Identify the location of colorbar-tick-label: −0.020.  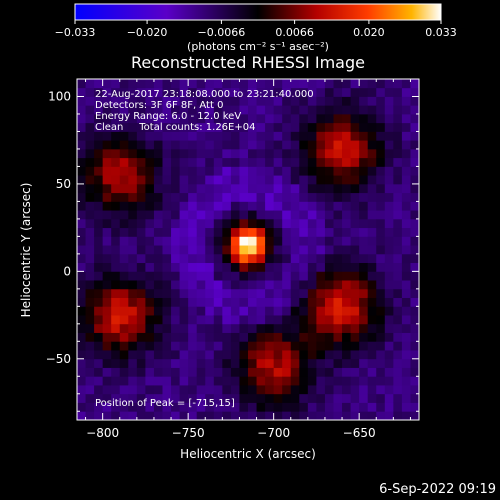
(147, 32).